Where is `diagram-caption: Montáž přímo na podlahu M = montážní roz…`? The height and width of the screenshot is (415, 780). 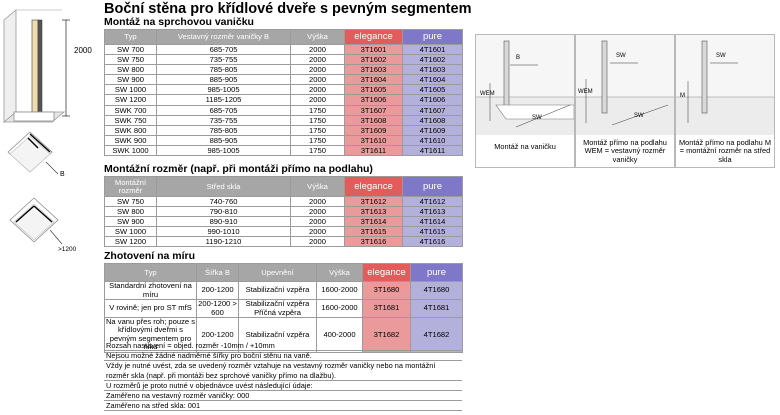 diagram-caption: Montáž přímo na podlahu M = montážní roz… is located at coordinates (725, 151).